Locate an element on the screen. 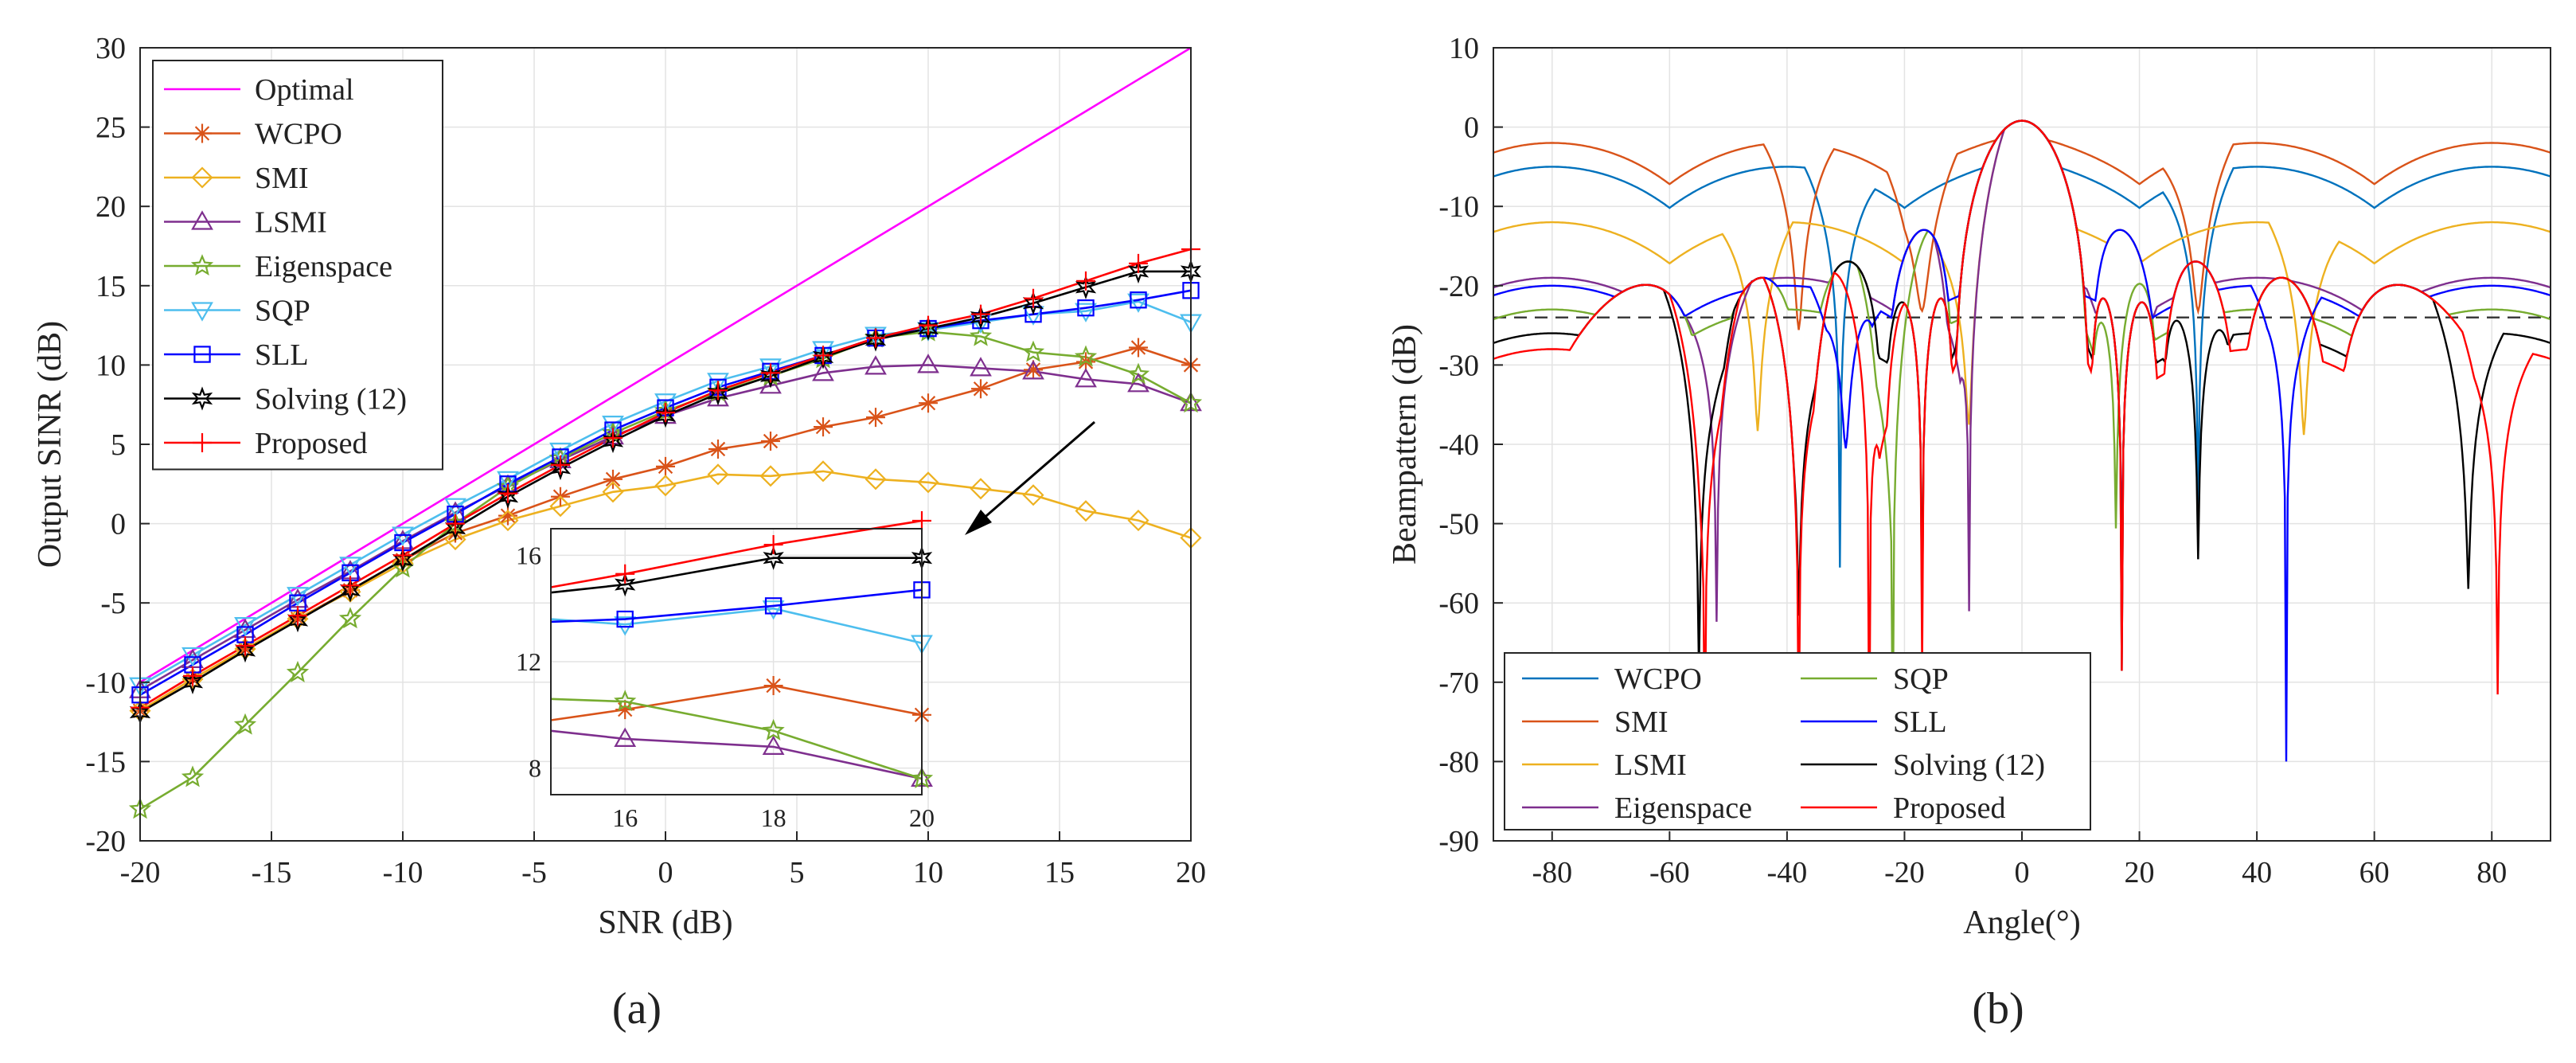 The width and height of the screenshot is (2576, 1063). zoom-arrow is located at coordinates (1030, 477).